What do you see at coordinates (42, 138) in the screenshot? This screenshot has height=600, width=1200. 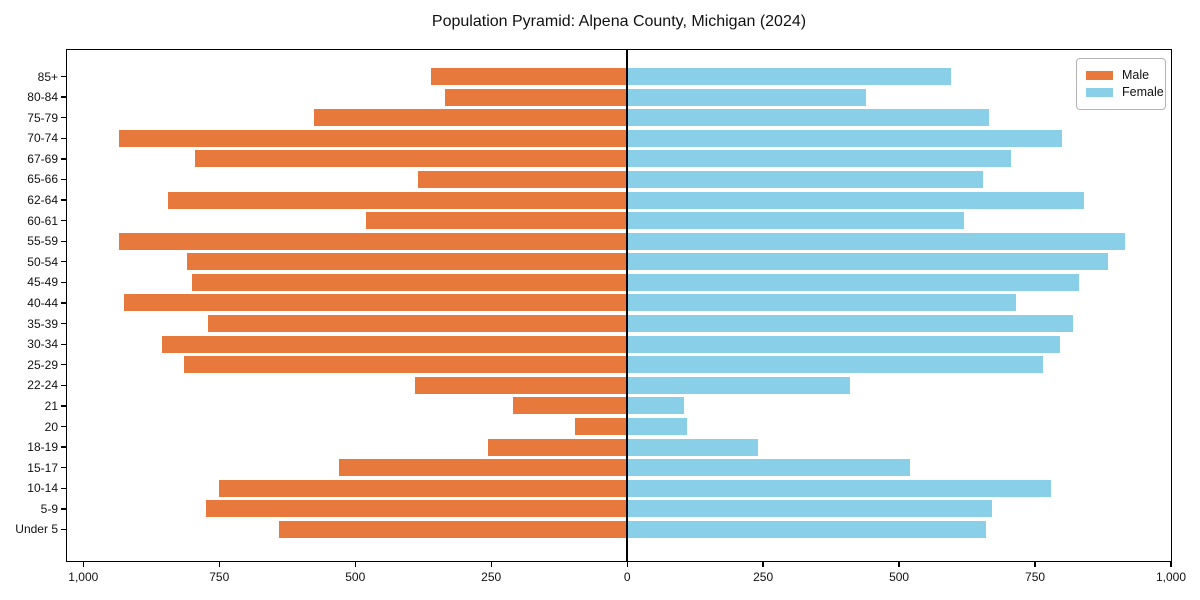 I see `age-group-label: 70-74` at bounding box center [42, 138].